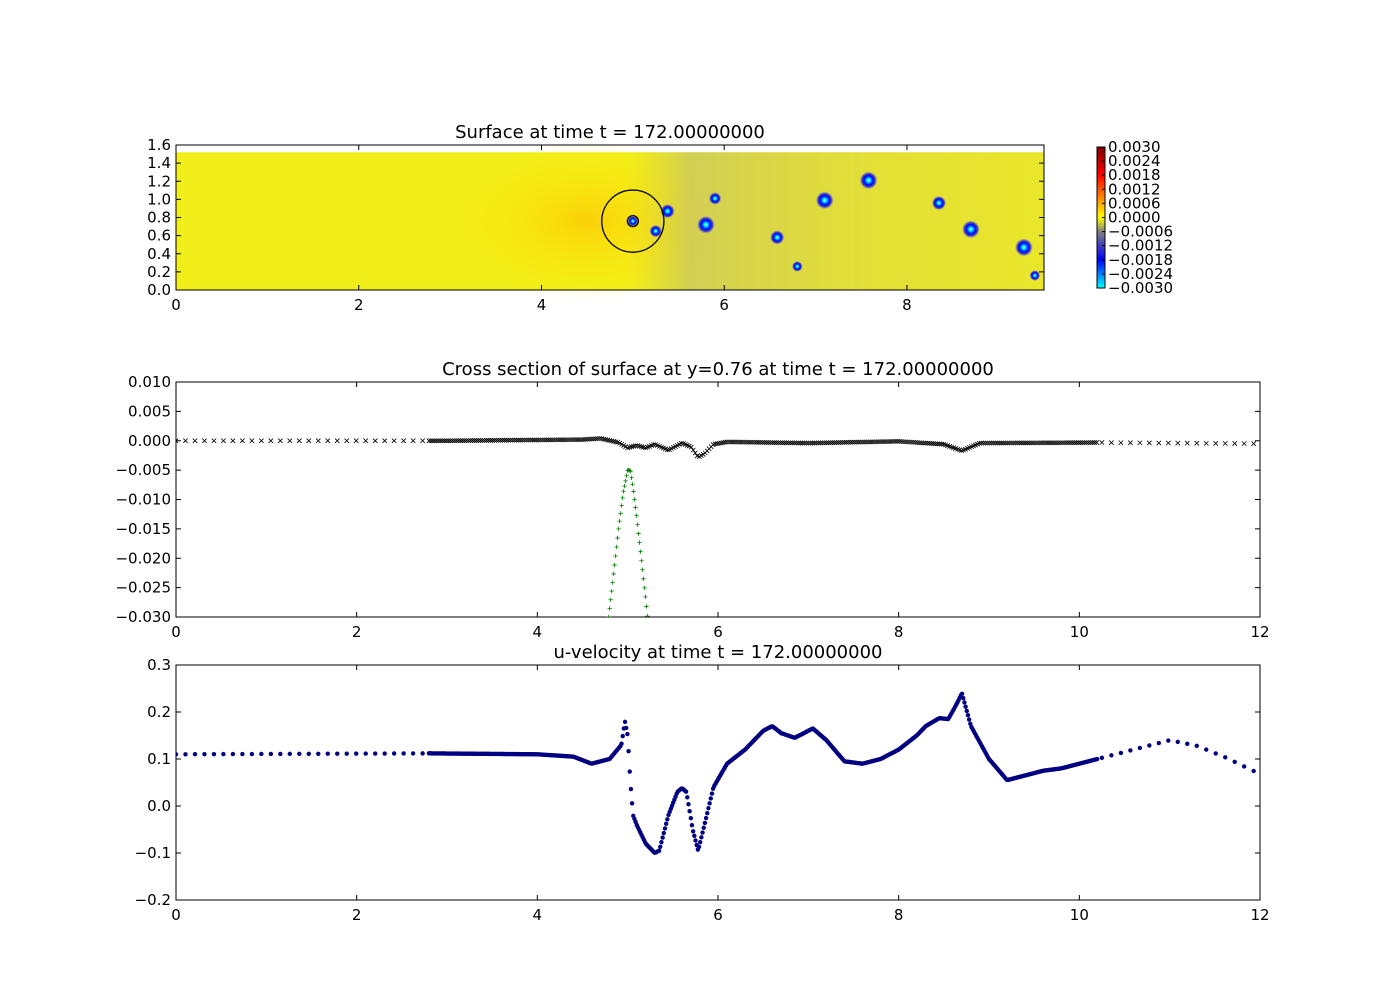  I want to click on cross-section-xtick-label: 10, so click(1079, 632).